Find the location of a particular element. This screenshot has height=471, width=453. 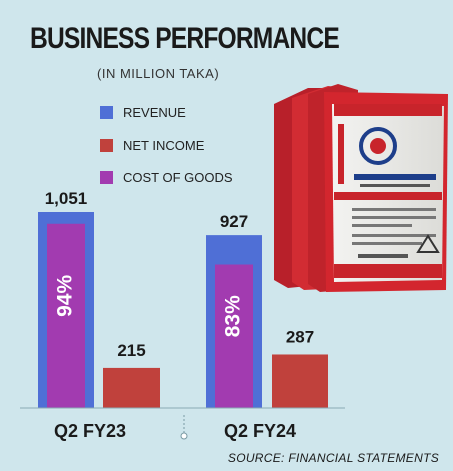

net-income-value-label: 215 is located at coordinates (131, 350).